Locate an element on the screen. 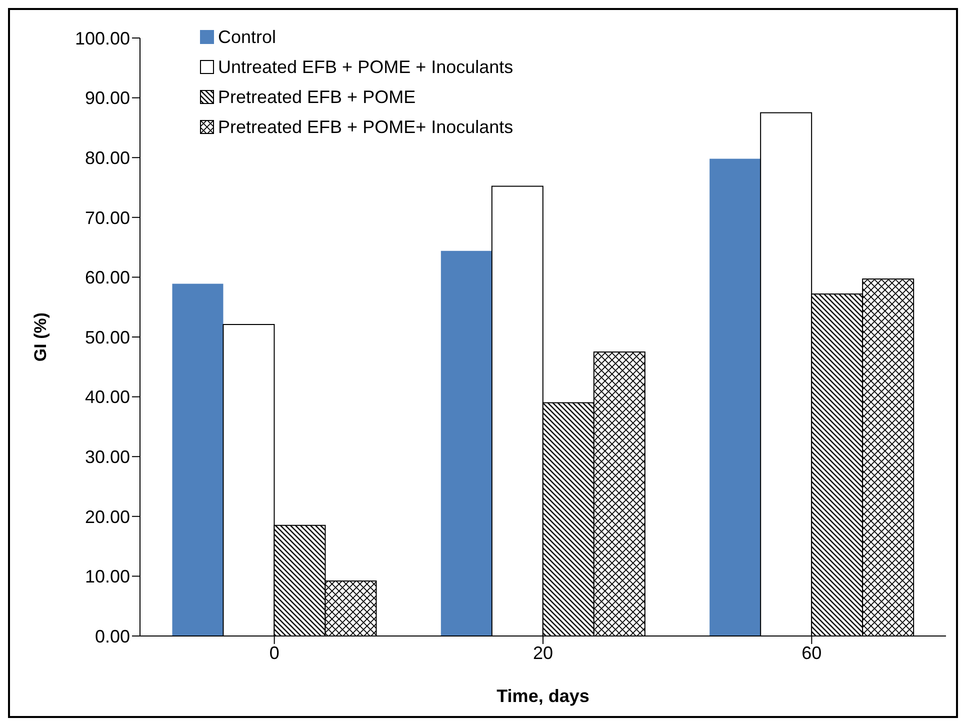 Image resolution: width=970 pixels, height=722 pixels. x-tick-label: 0 is located at coordinates (274, 652).